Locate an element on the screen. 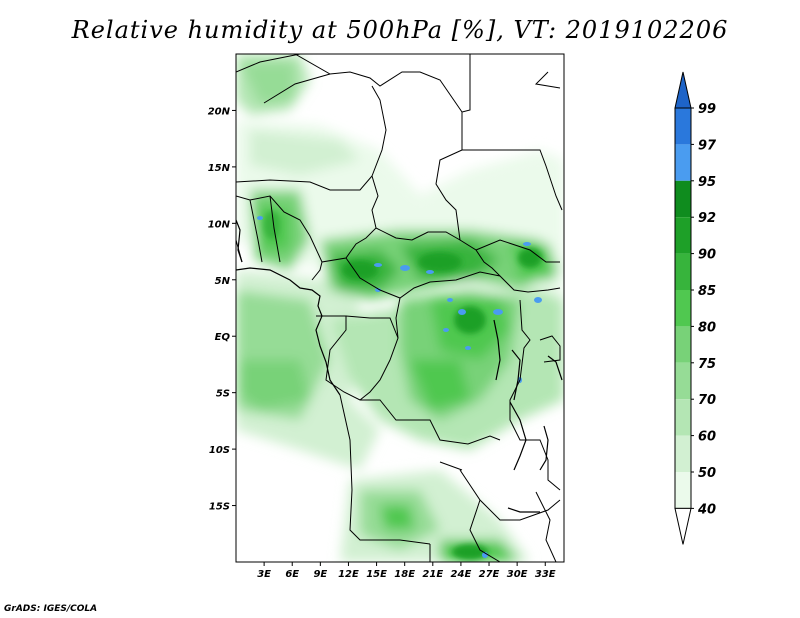 This screenshot has width=800, height=618. lon-tick-label: 3E is located at coordinates (264, 574).